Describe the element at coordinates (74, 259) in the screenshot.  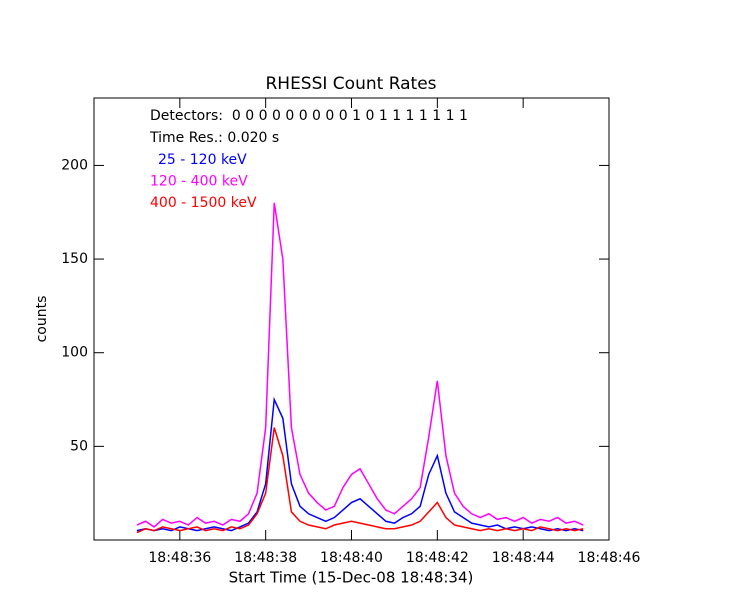
I see `y-tick-label: 150` at that location.